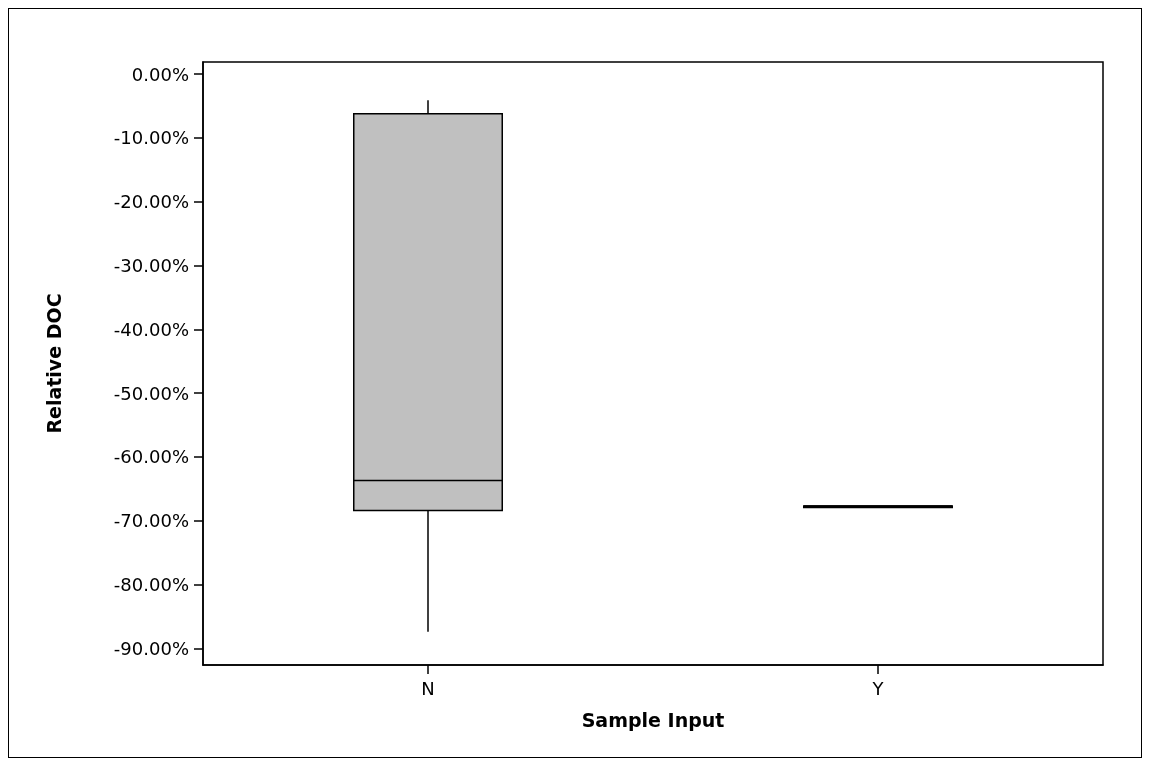  Describe the element at coordinates (653, 719) in the screenshot. I see `x-axis-title: Sample Input` at that location.